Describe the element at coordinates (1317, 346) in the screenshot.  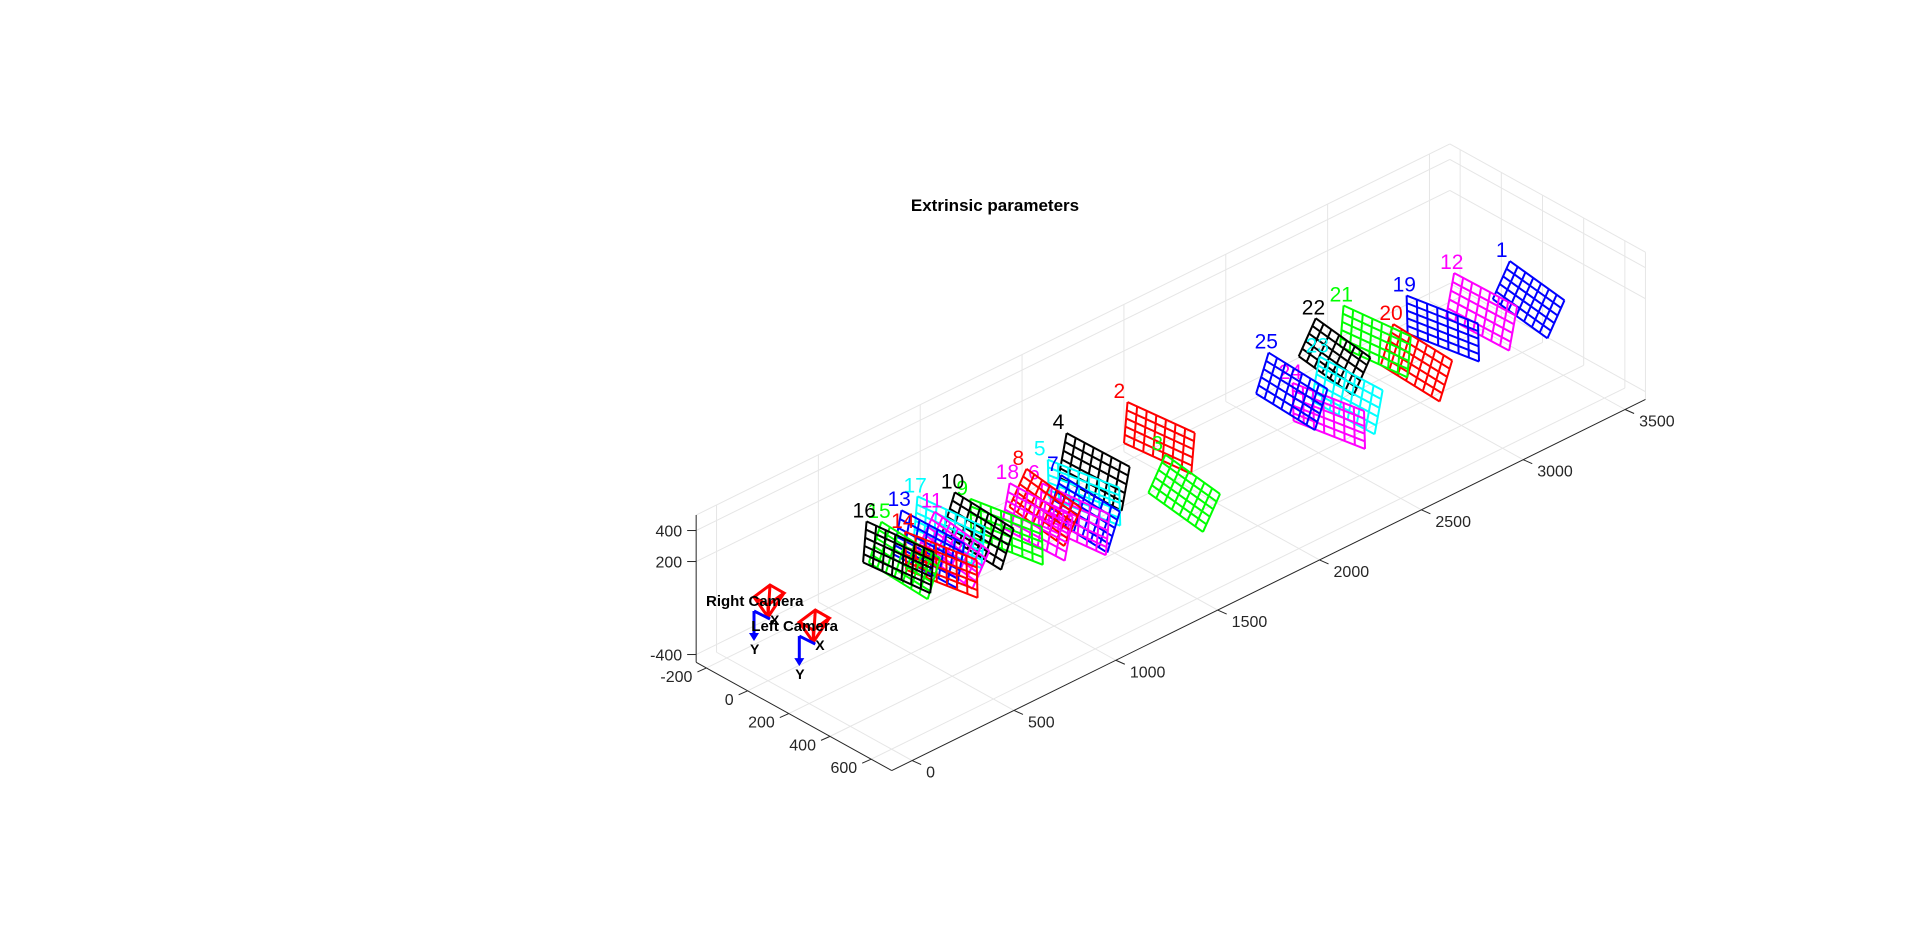
I see `board-label: 23` at that location.